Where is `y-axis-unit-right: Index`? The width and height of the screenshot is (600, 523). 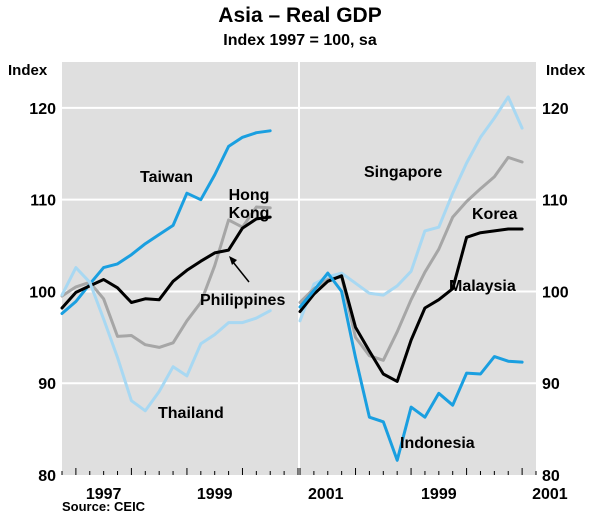 y-axis-unit-right: Index is located at coordinates (566, 70).